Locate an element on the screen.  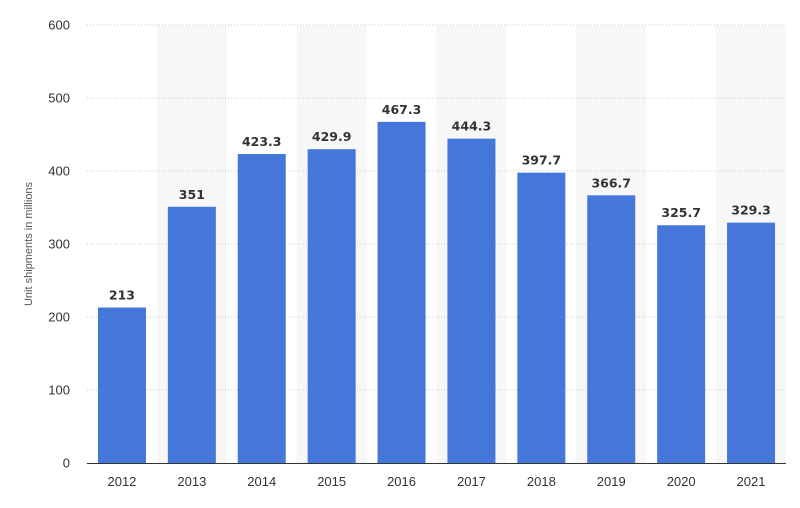
value-label-2020: 325.7 is located at coordinates (681, 212).